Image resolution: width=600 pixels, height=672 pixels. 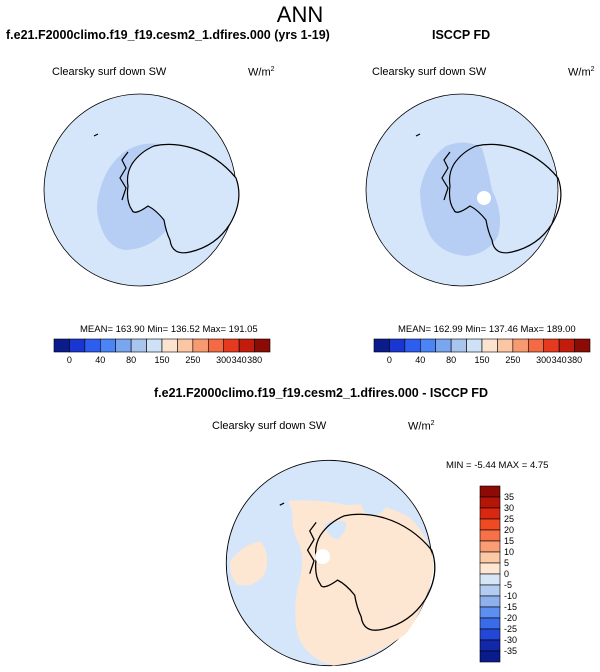 What do you see at coordinates (100, 360) in the screenshot?
I see `cbar1-label: 40` at bounding box center [100, 360].